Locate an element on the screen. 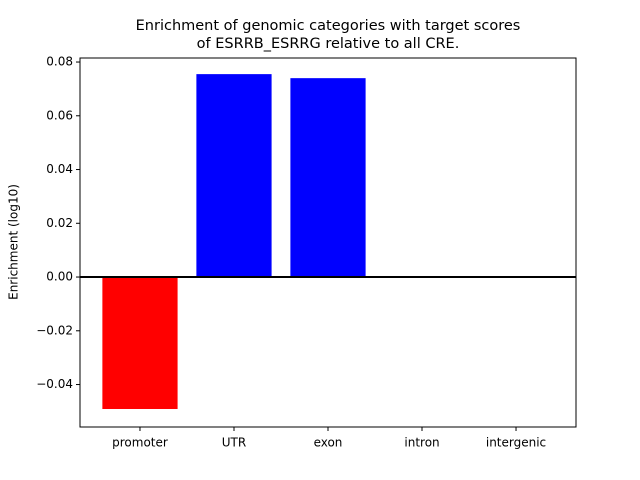 The width and height of the screenshot is (640, 480). x-tick-label: intron is located at coordinates (421, 443).